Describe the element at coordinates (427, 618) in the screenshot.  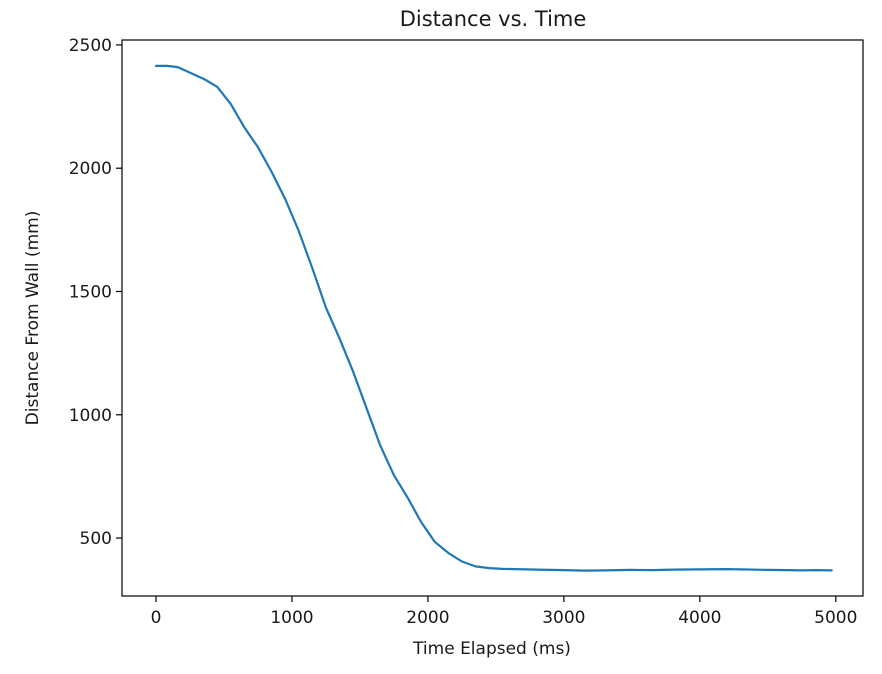
I see `x-tick-label: 2000` at that location.